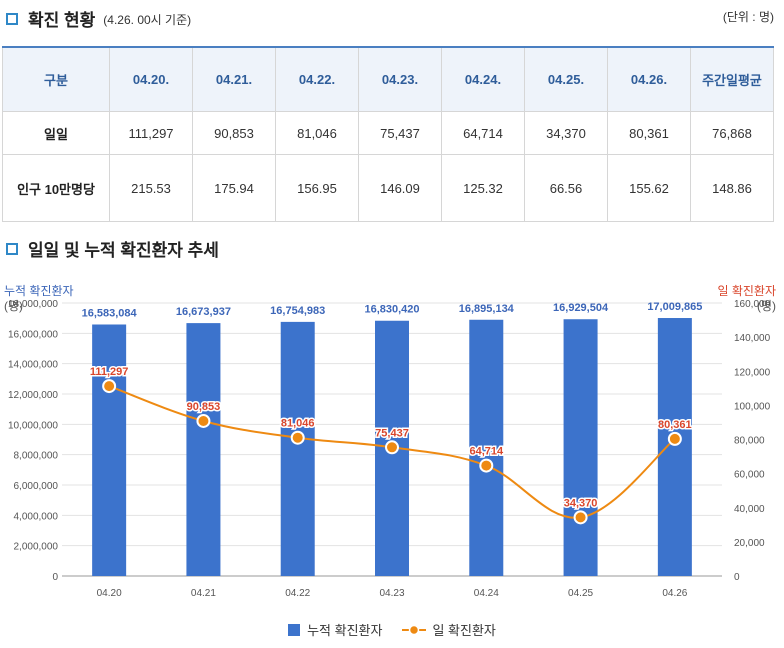 The height and width of the screenshot is (648, 784). Describe the element at coordinates (56, 133) in the screenshot. I see `row-header: 일일` at that location.